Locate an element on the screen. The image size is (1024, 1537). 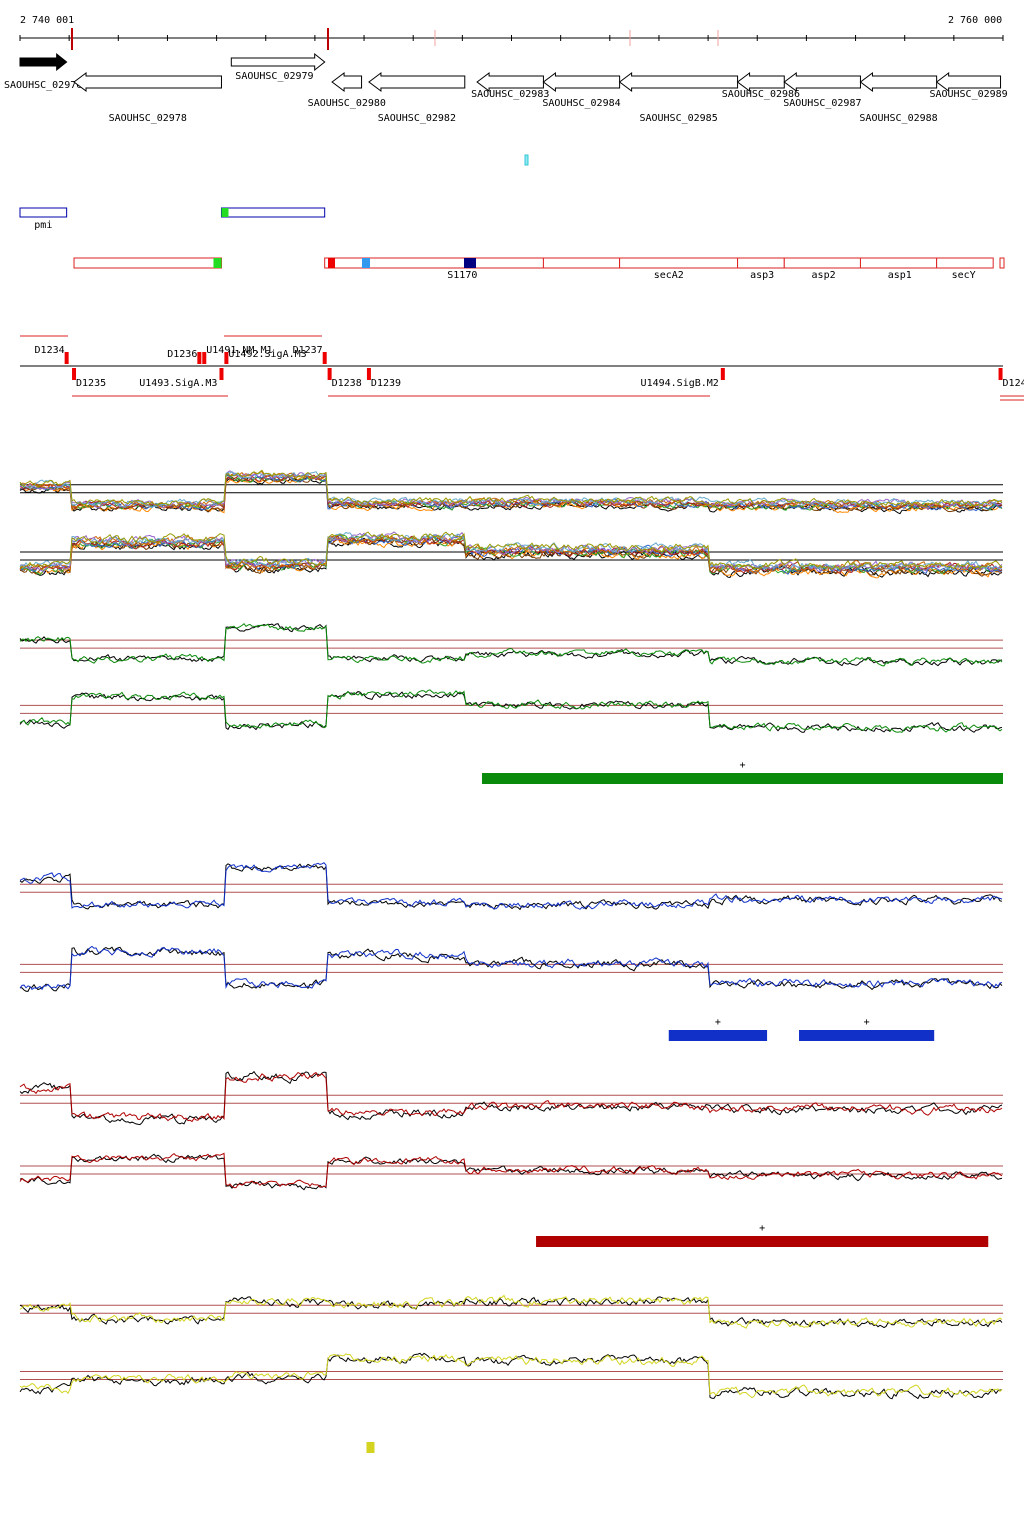
gene-label: SAOUHSC_02985 is located at coordinates (678, 118).